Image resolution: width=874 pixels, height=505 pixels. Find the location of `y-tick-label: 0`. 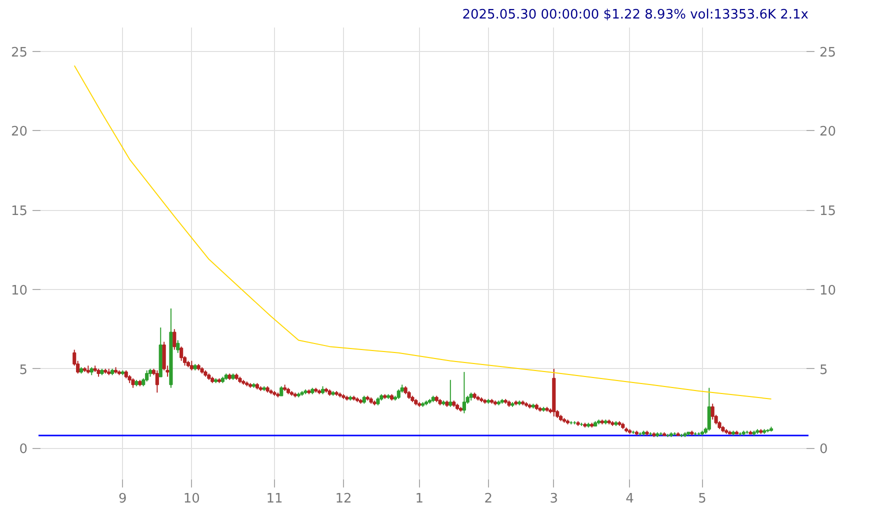

y-tick-label: 0 is located at coordinates (23, 450).